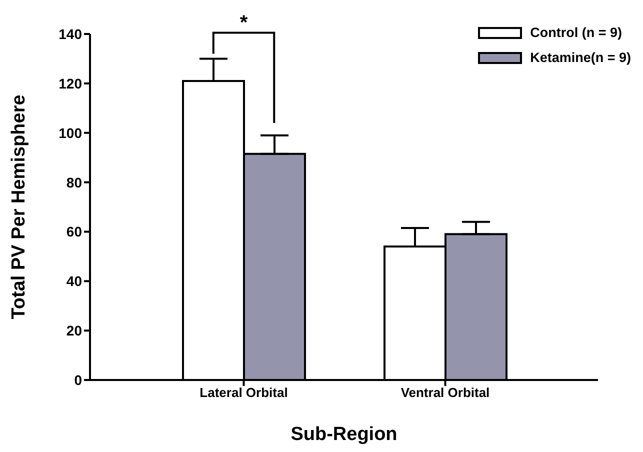  Describe the element at coordinates (244, 392) in the screenshot. I see `x-tick-label: Lateral Orbital` at that location.